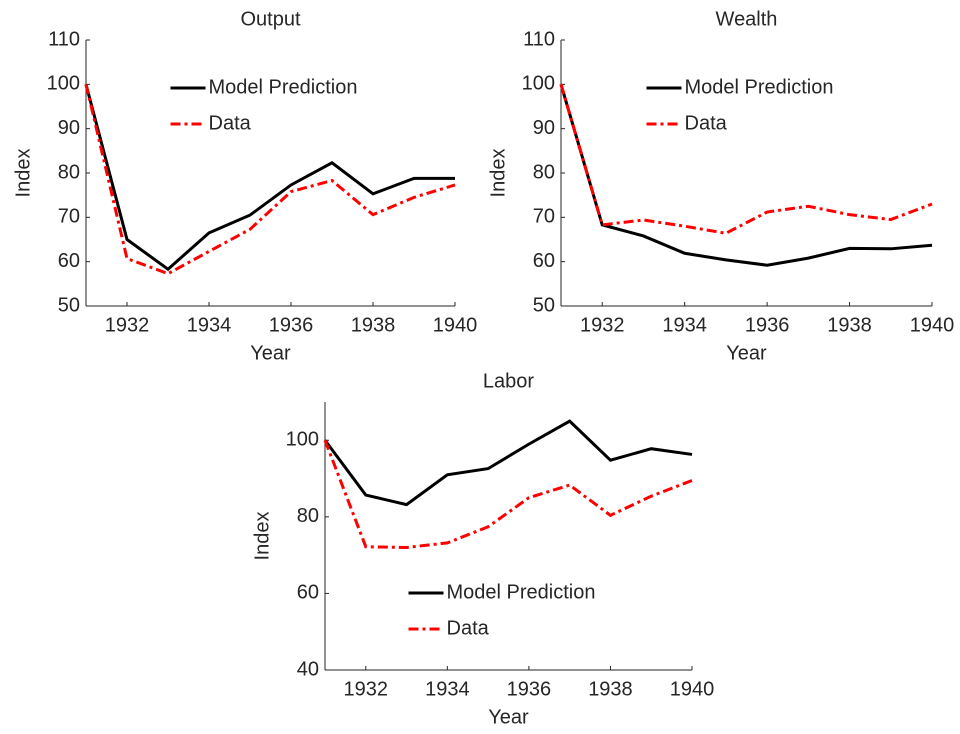  What do you see at coordinates (747, 19) in the screenshot?
I see `chart-title: Wealth` at bounding box center [747, 19].